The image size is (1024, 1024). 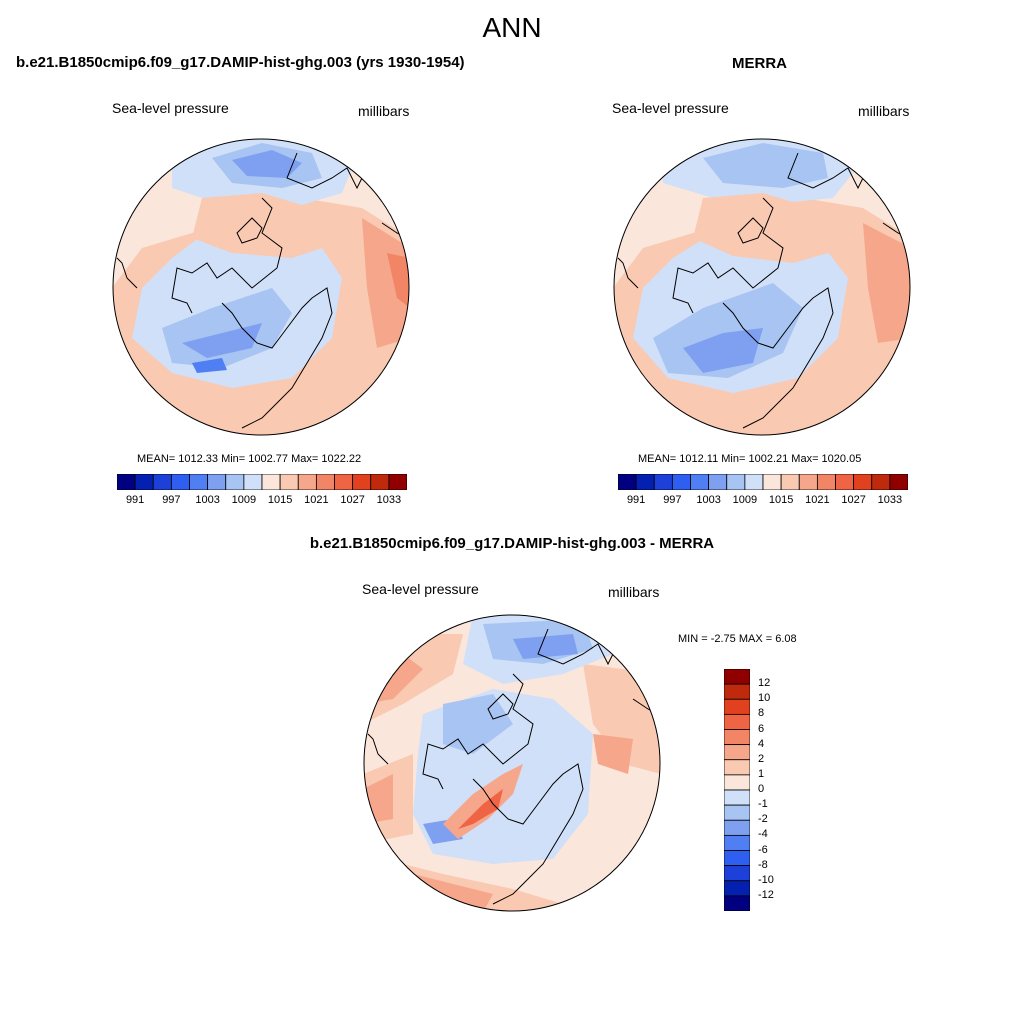 I want to click on panel3-colorbar-tick-label: 6, so click(x=761, y=728).